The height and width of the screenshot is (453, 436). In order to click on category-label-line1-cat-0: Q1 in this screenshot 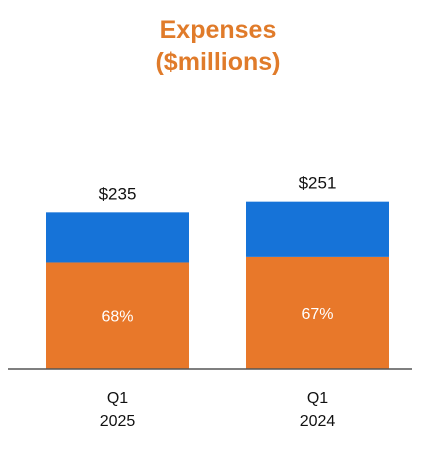, I will do `click(117, 398)`.